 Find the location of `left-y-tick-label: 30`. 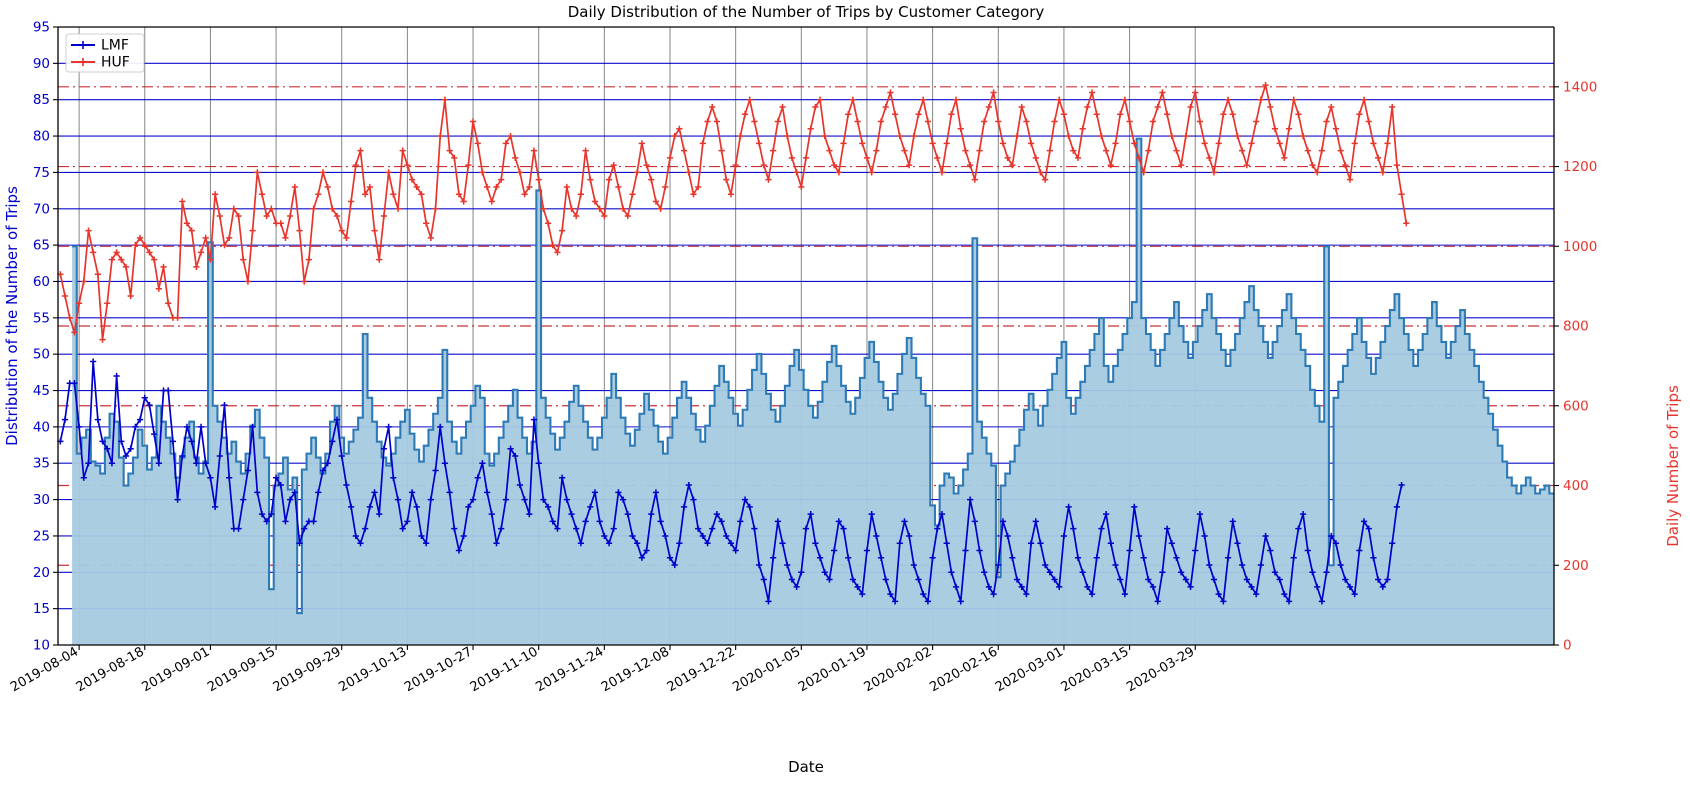

left-y-tick-label: 30 is located at coordinates (41, 500).